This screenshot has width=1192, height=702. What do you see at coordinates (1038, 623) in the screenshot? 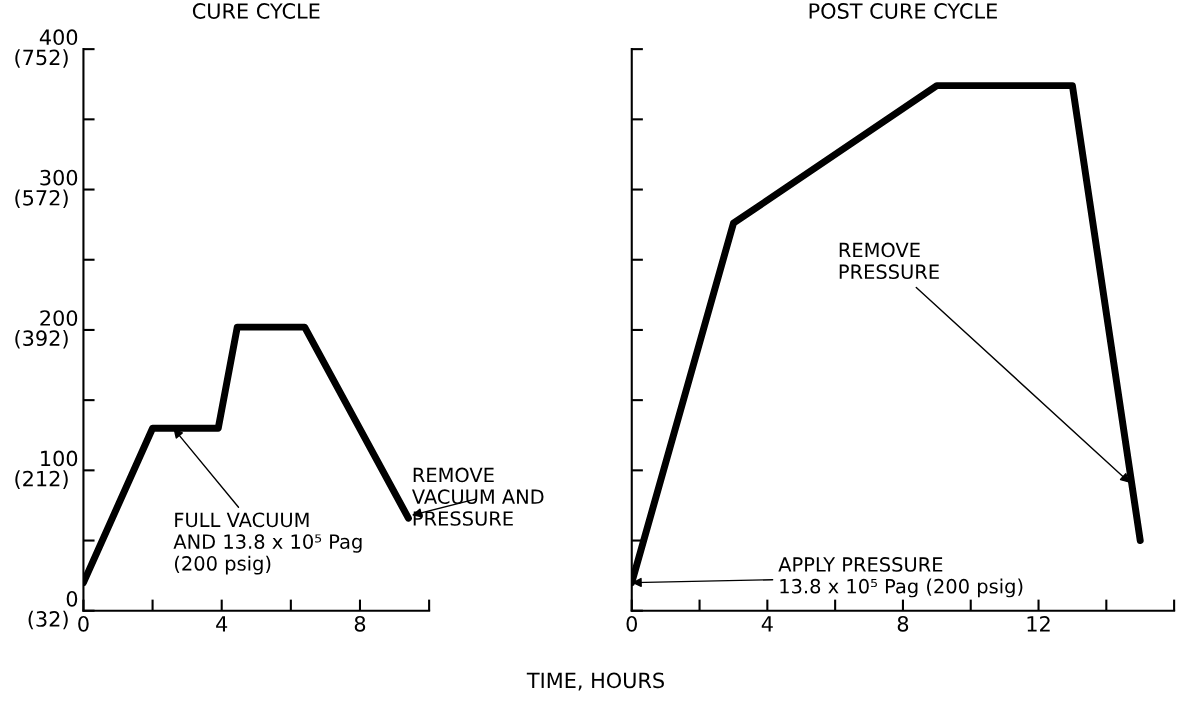
I see `x-tick-label: 12` at bounding box center [1038, 623].